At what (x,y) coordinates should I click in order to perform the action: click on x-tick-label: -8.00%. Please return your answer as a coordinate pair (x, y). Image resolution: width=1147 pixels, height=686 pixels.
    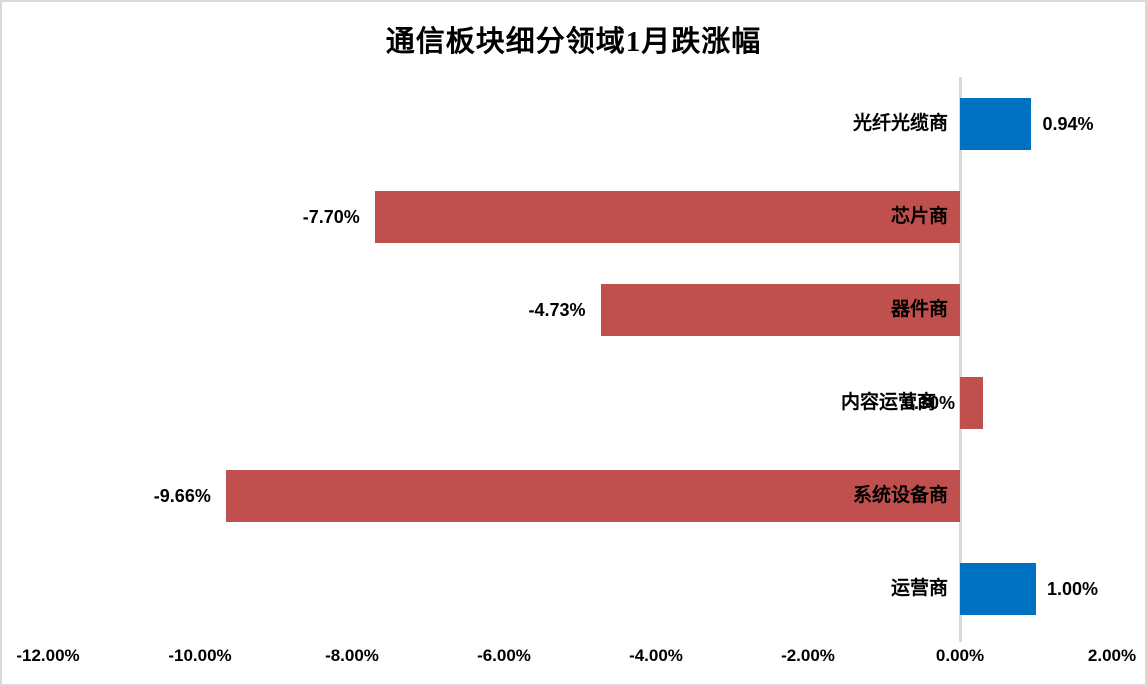
    Looking at the image, I should click on (352, 655).